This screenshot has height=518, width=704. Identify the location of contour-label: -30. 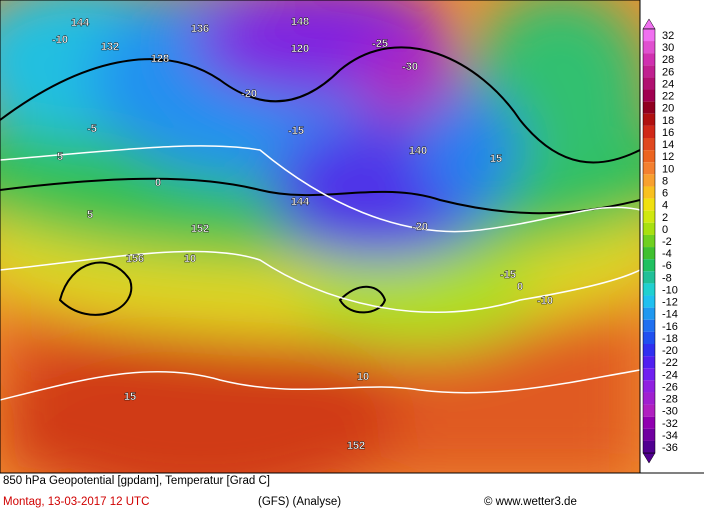
(410, 67).